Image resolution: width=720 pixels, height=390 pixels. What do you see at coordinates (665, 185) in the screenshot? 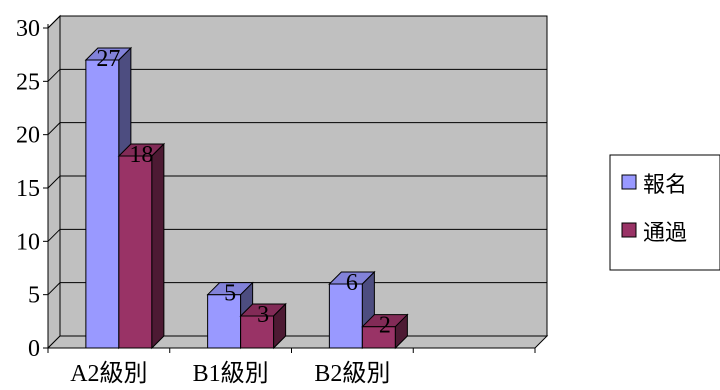
I see `legend-label-registered: 報名` at bounding box center [665, 185].